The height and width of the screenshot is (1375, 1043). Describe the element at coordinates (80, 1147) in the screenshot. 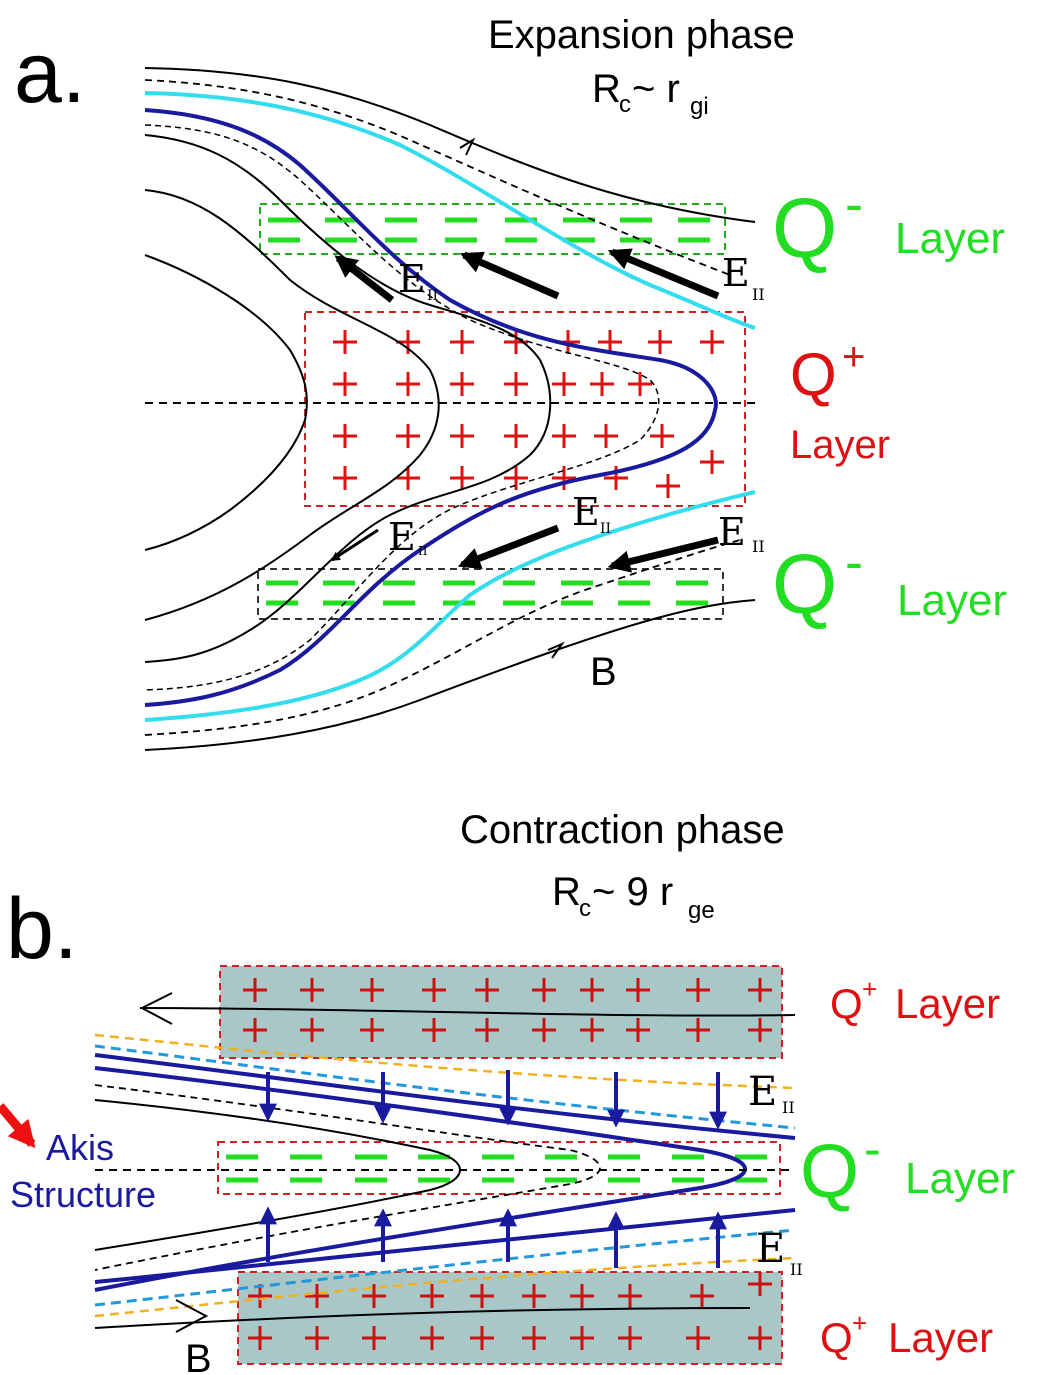

I see `svg-text: Akis` at that location.